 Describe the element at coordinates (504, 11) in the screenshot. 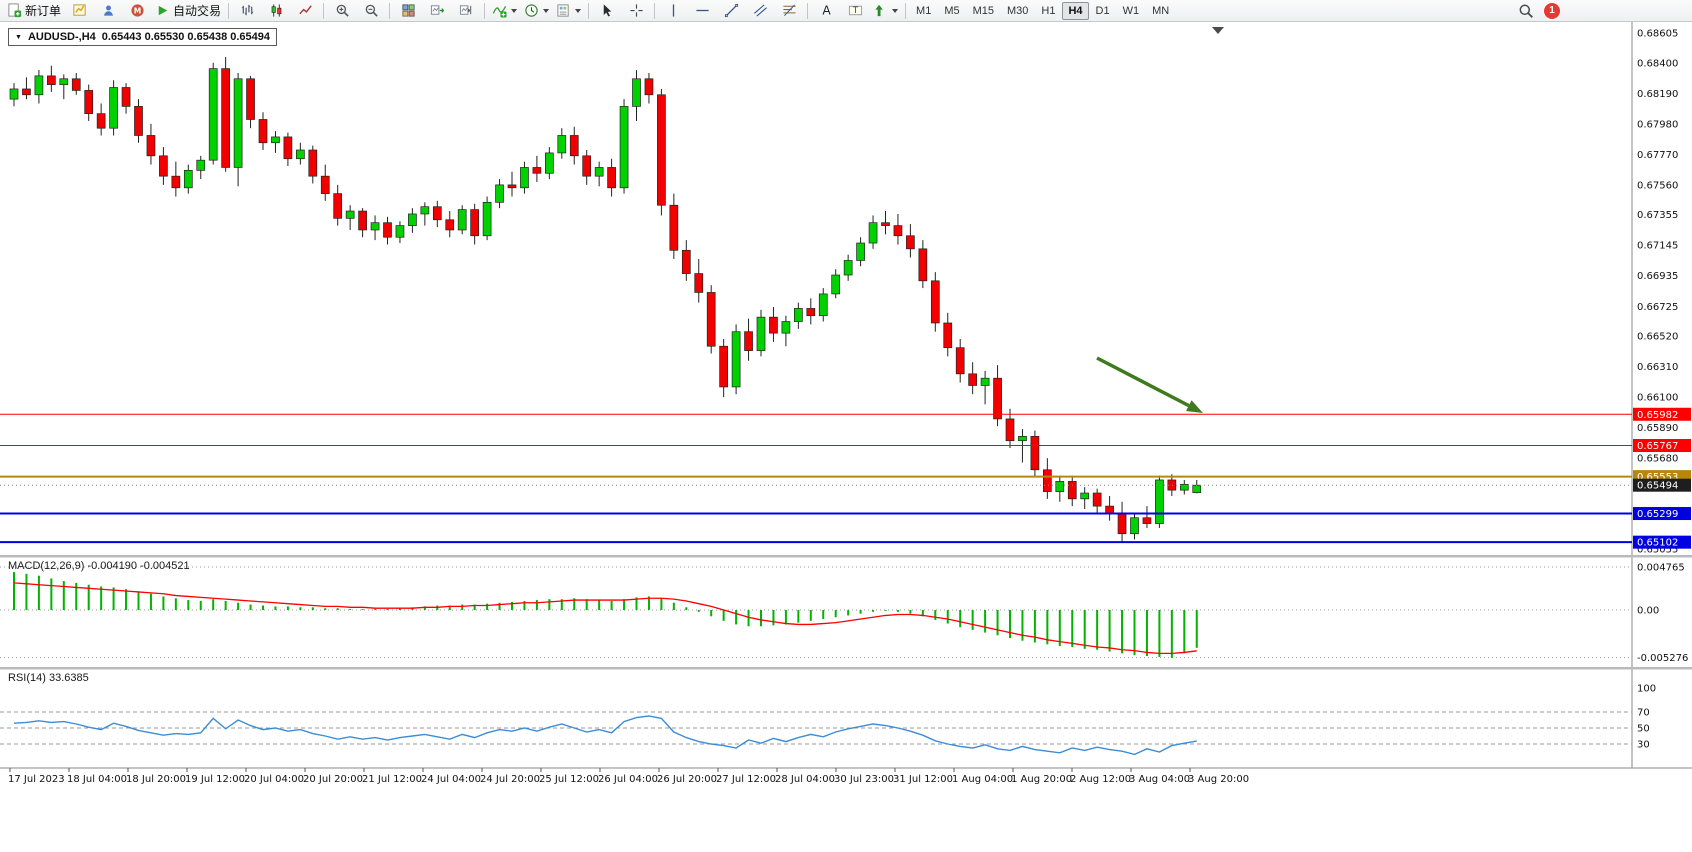

I see `indicators-button` at that location.